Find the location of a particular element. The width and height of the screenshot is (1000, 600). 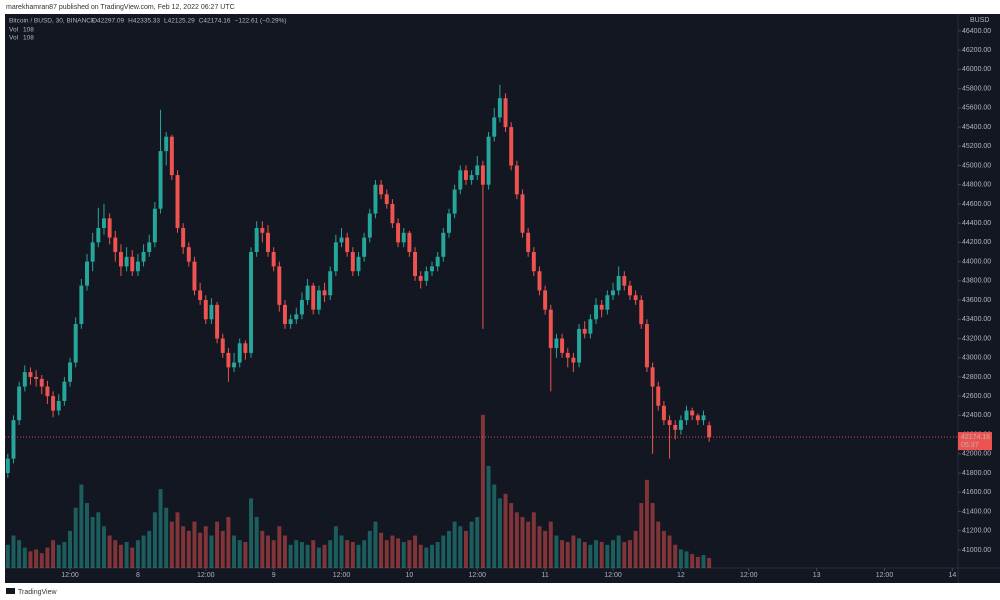

y-tick-label: 44800.00 is located at coordinates (976, 185).